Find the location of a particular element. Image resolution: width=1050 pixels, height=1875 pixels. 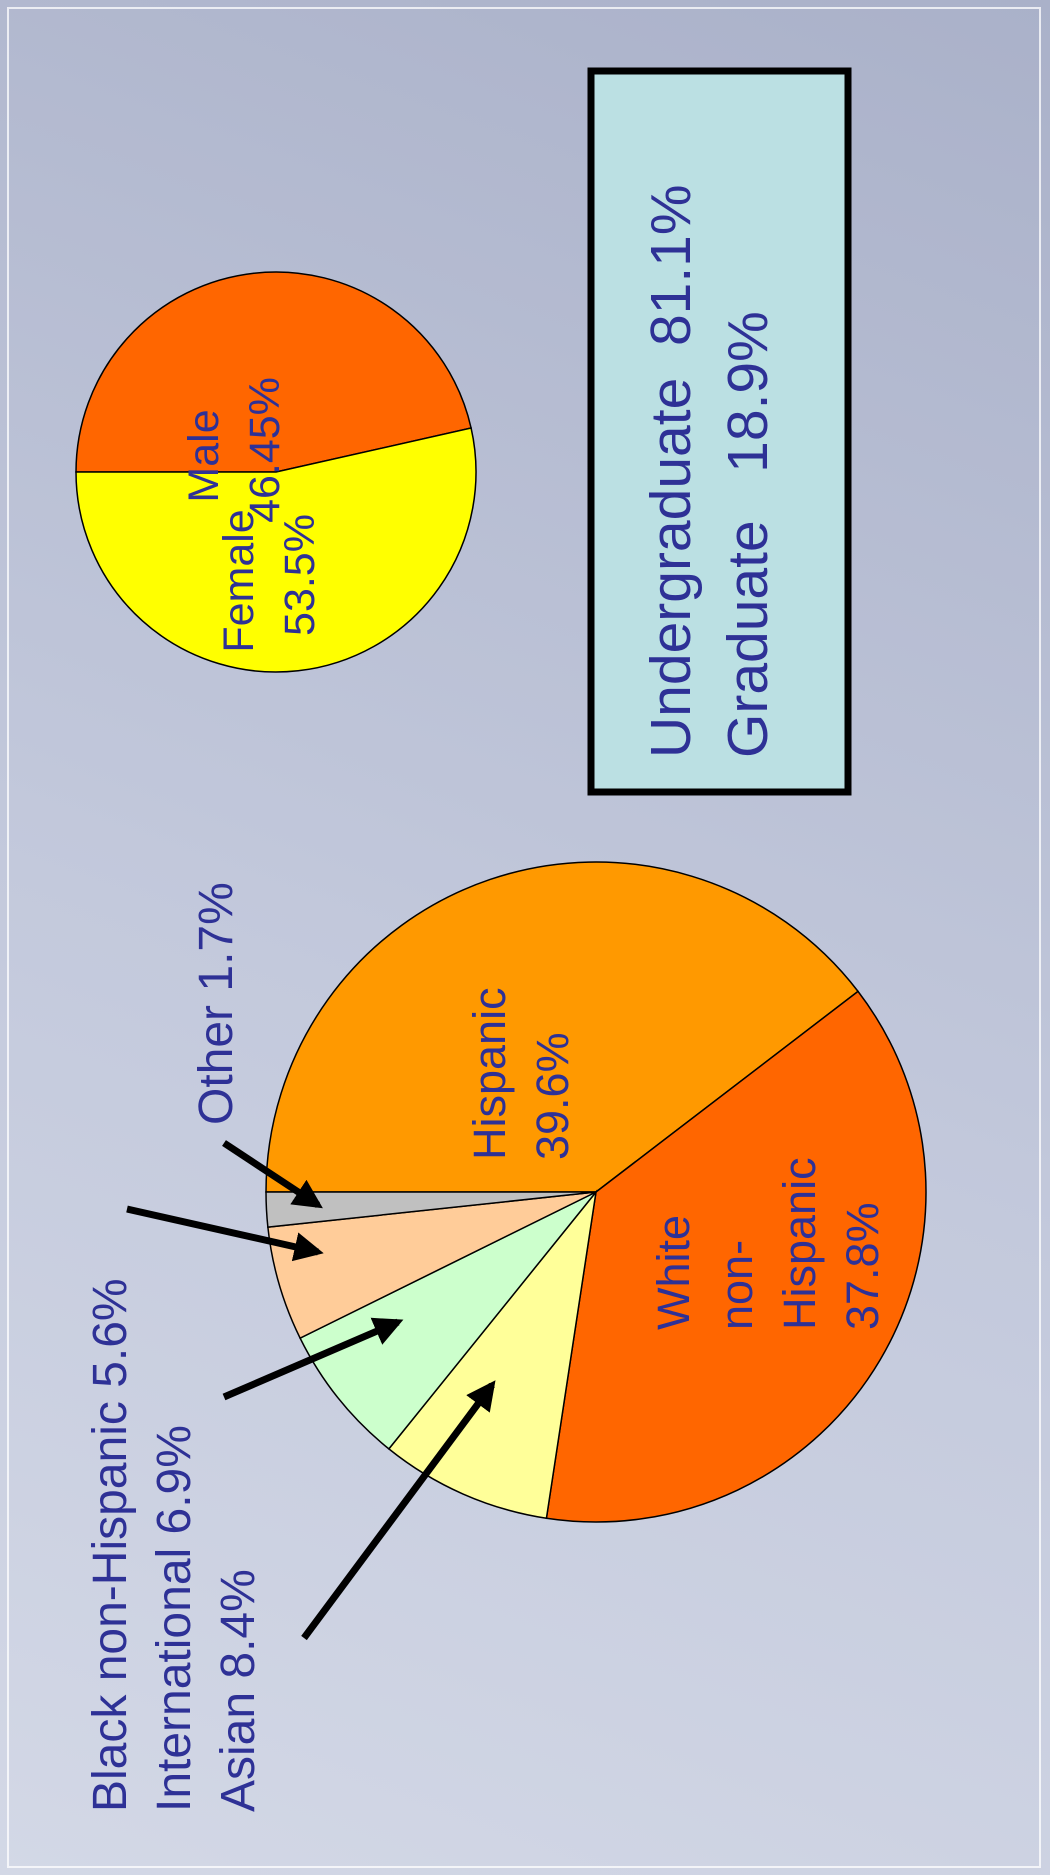

label-female-value: 53.5% is located at coordinates (300, 575).